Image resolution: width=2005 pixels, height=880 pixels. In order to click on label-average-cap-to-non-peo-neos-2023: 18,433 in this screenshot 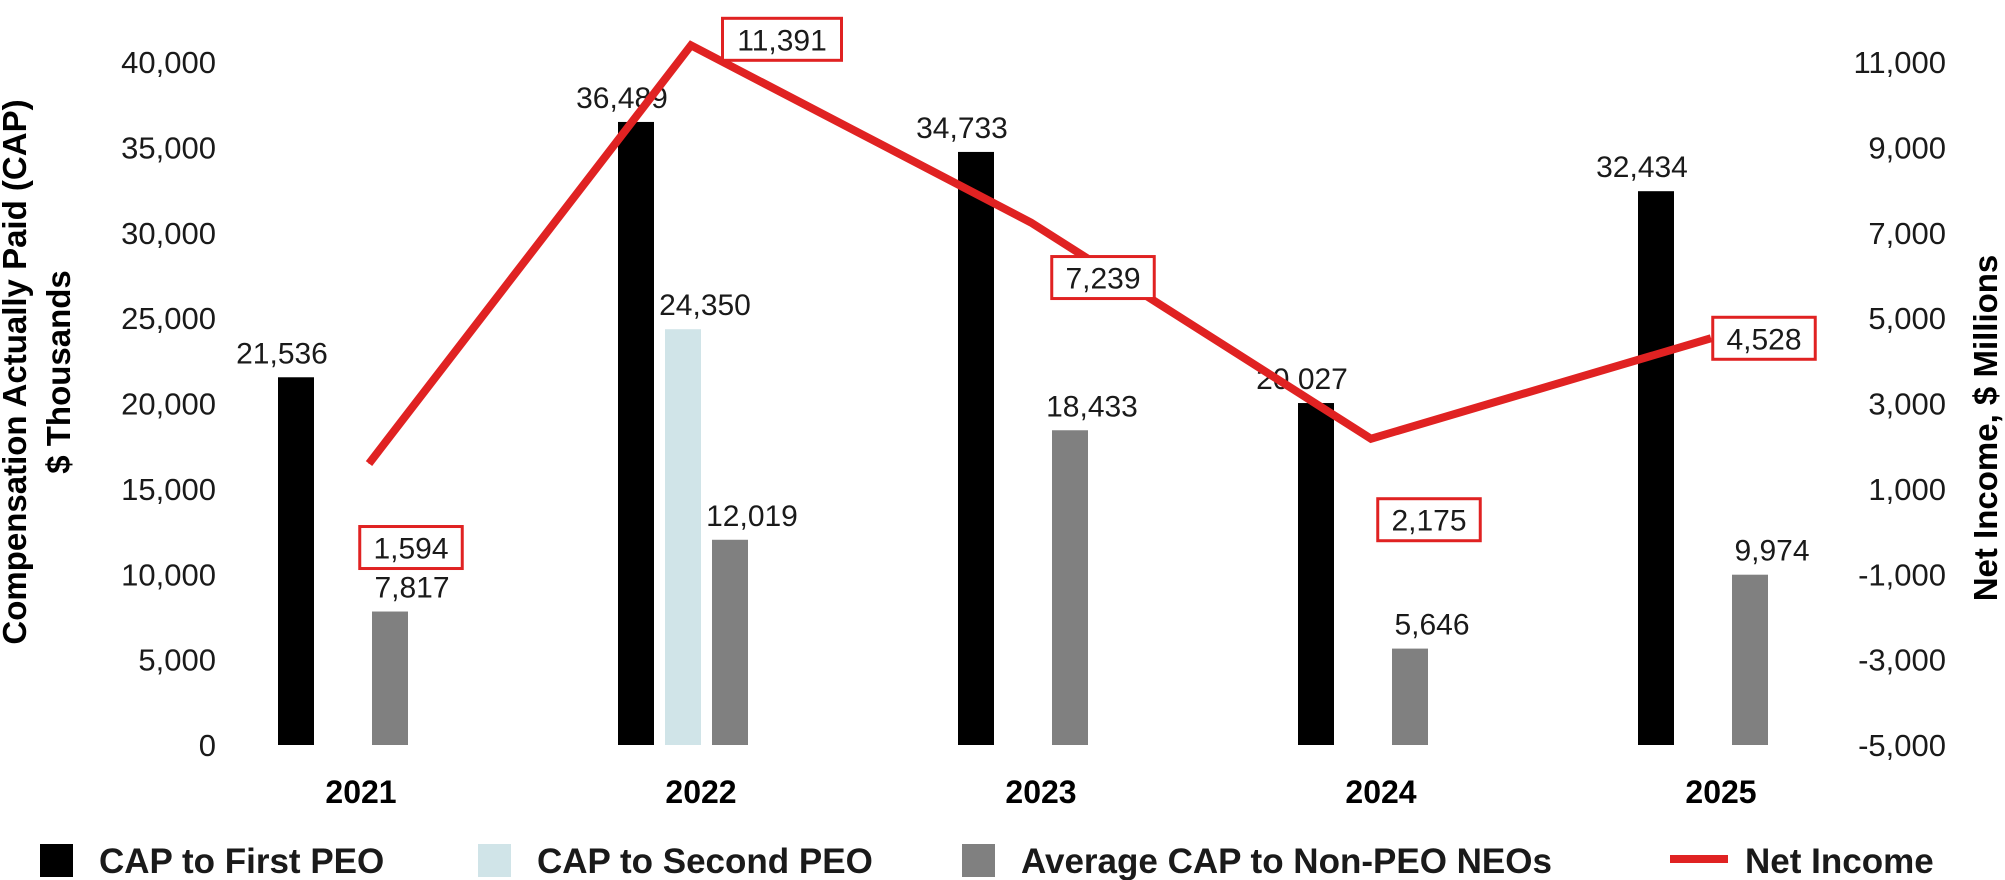, I will do `click(1092, 406)`.